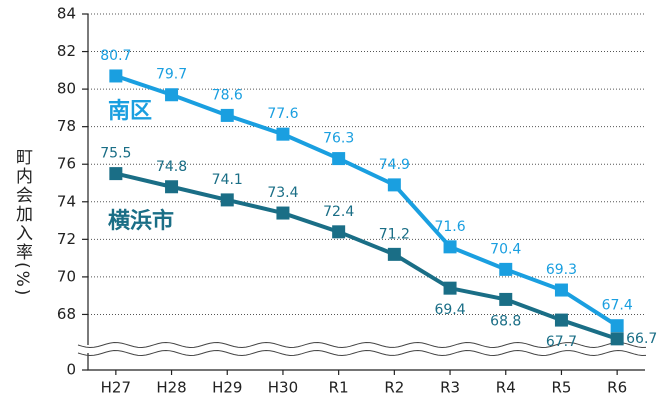 The image size is (670, 401). Describe the element at coordinates (561, 342) in the screenshot. I see `data-label: 67.7` at that location.